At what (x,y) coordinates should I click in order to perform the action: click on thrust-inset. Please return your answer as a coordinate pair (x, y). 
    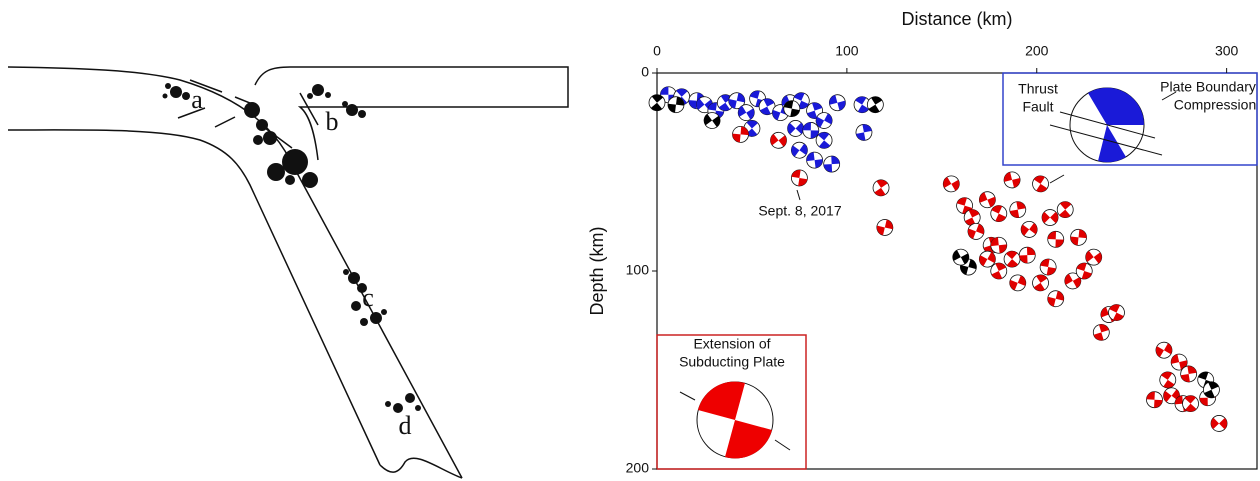
    Looking at the image, I should click on (1130, 119).